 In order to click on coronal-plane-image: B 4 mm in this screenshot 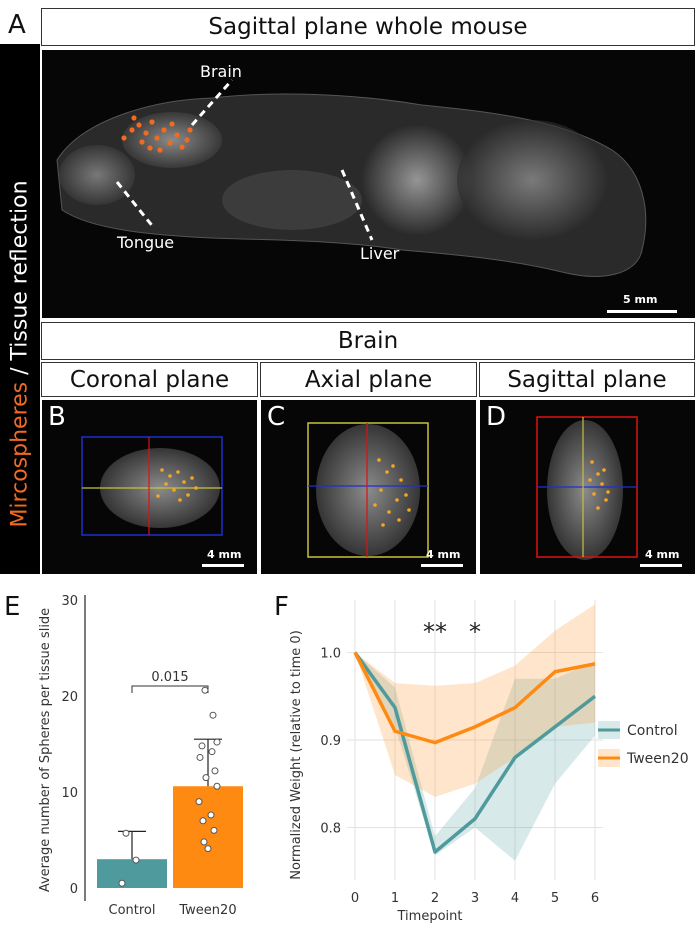, I will do `click(149, 487)`.